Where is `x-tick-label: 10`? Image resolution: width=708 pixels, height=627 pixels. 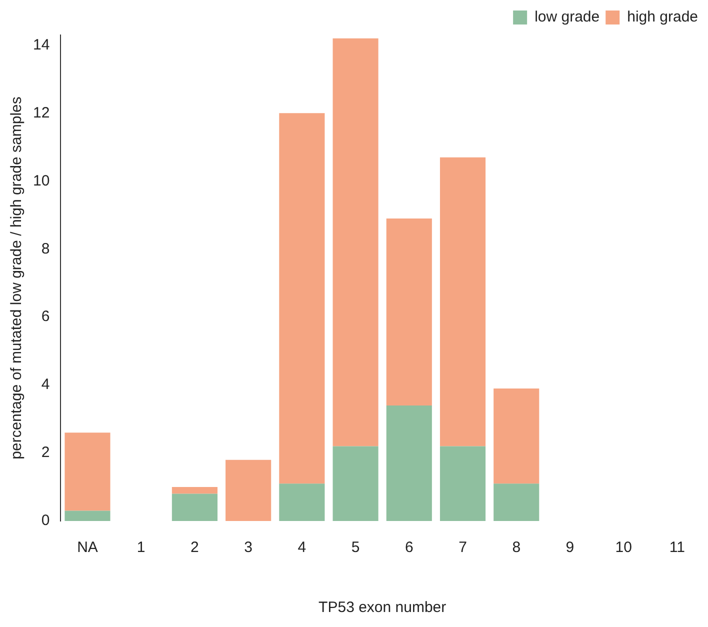 x-tick-label: 10 is located at coordinates (623, 547).